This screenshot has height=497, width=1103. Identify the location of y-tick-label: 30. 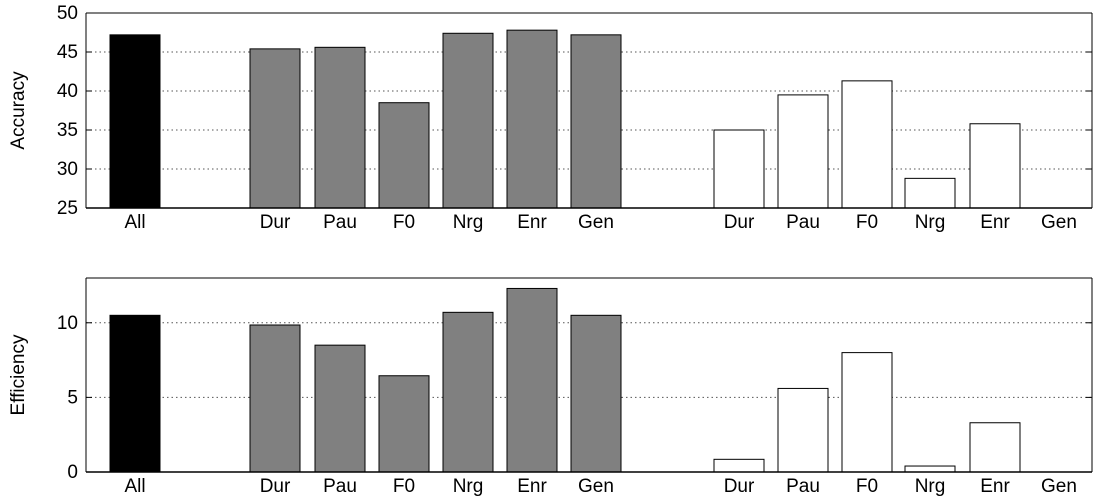
(67, 169).